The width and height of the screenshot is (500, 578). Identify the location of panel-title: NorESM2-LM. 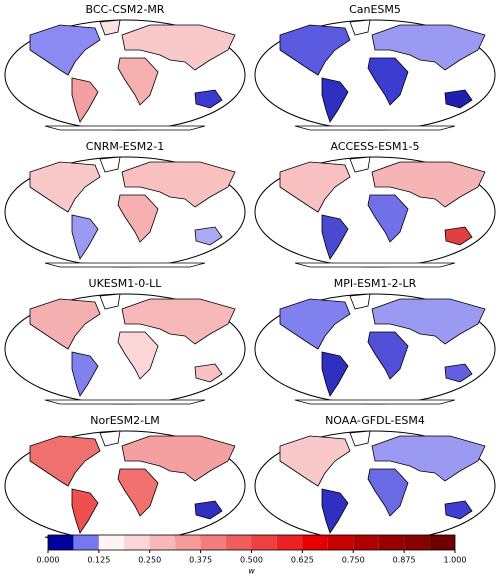
(125, 420).